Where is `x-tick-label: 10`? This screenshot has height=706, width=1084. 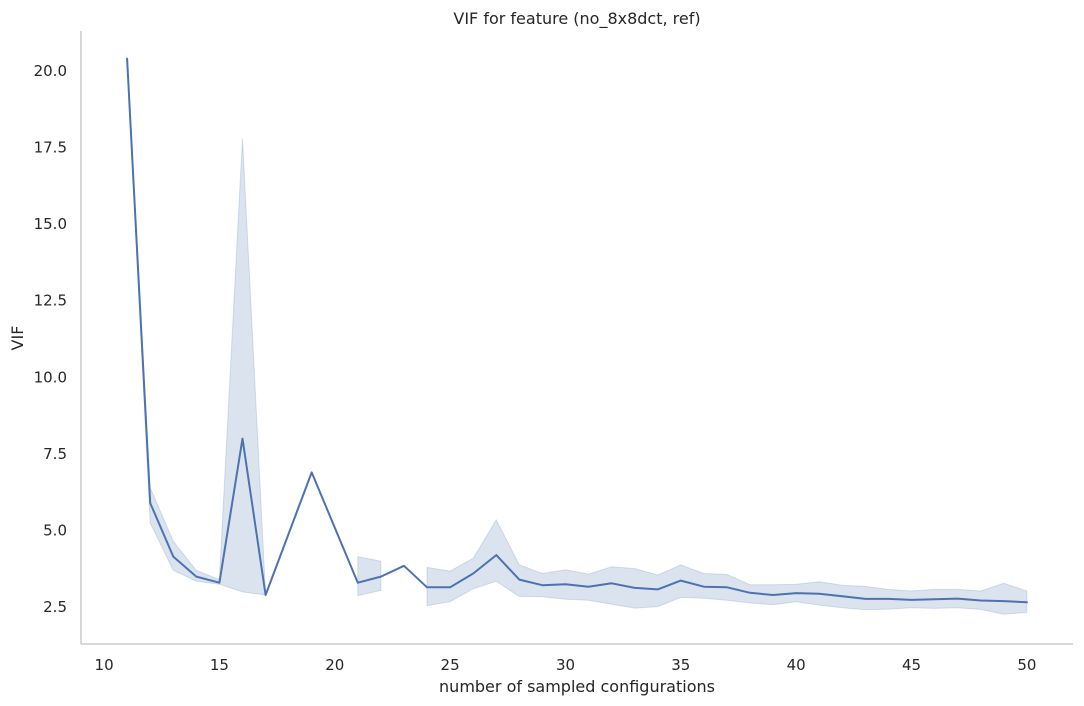 x-tick-label: 10 is located at coordinates (104, 665).